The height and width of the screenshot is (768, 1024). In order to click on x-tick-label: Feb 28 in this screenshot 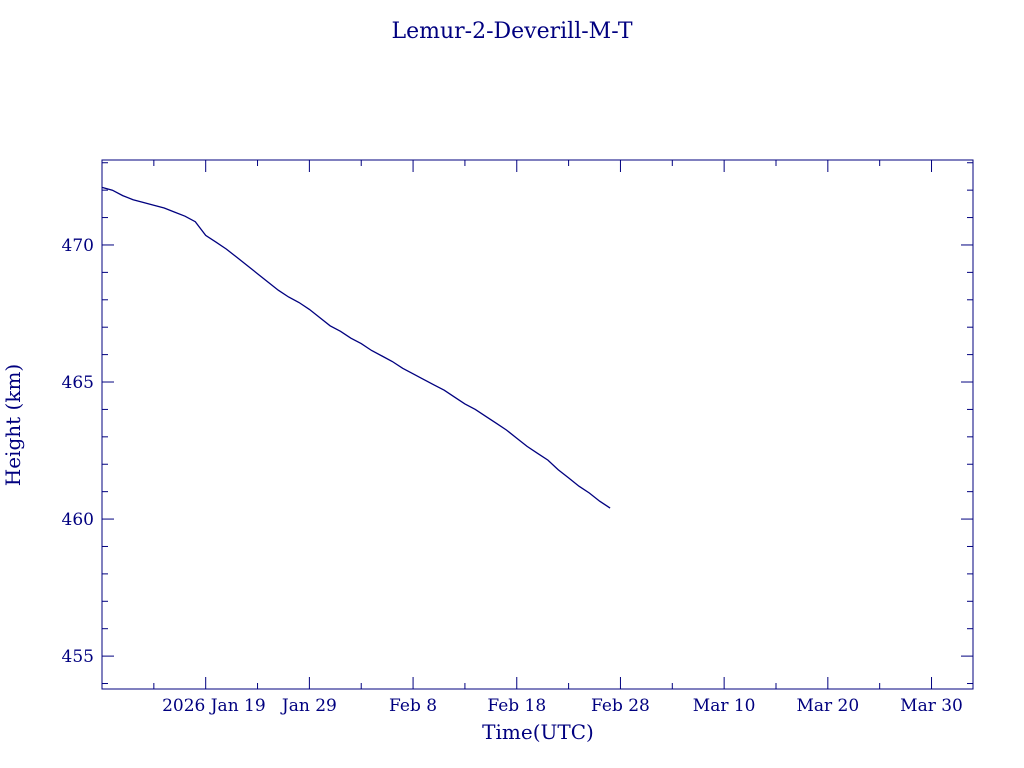, I will do `click(620, 706)`.